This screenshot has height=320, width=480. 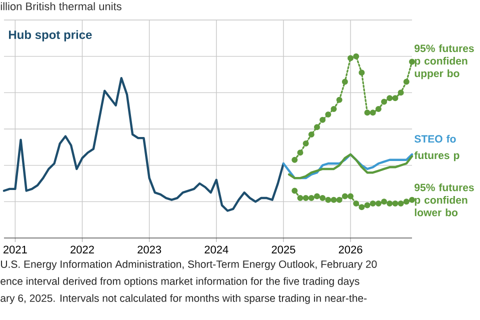 I want to click on x-tick-label: 2021, so click(x=15, y=250).